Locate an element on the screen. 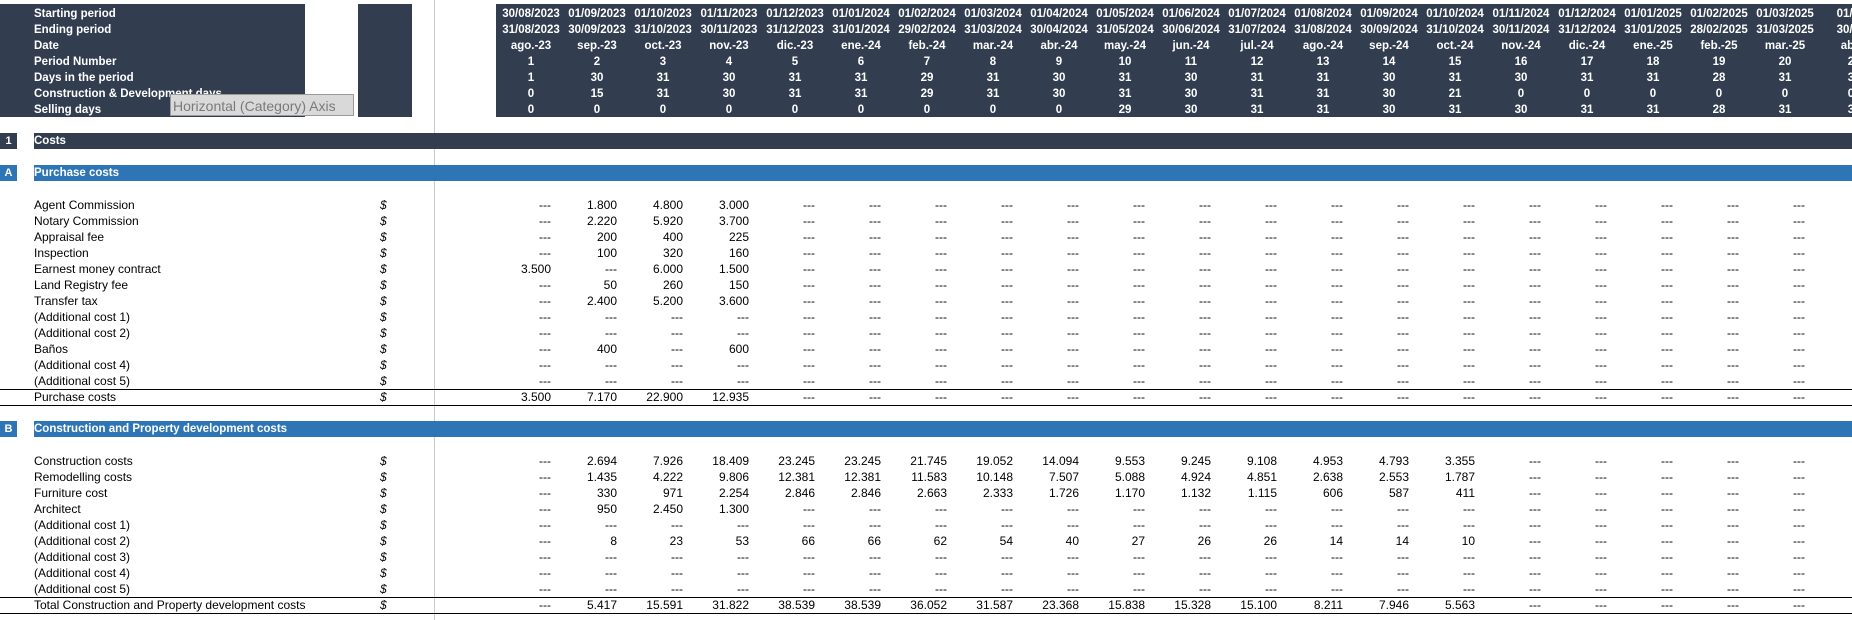 The height and width of the screenshot is (620, 1852). row-label: Furniture cost is located at coordinates (71, 493).